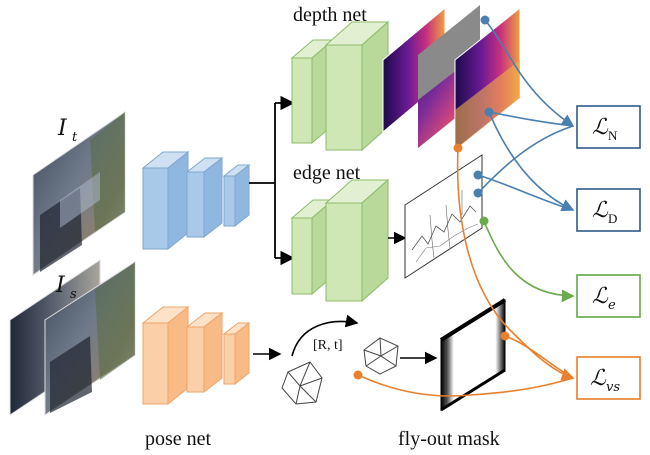  Describe the element at coordinates (600, 127) in the screenshot. I see `loss-normal-symbol: ℒ` at that location.